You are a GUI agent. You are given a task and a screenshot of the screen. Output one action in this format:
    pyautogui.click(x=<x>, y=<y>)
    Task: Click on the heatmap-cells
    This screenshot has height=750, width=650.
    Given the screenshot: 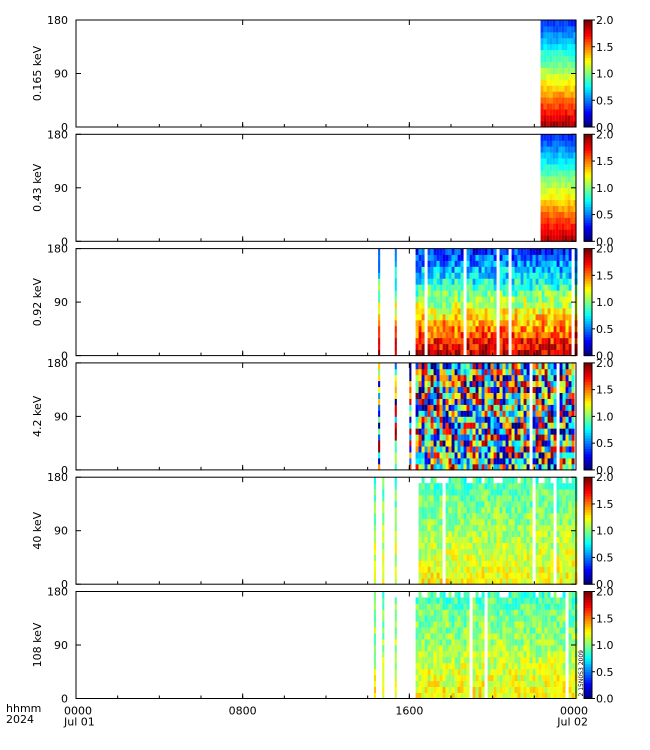 What is the action you would take?
    pyautogui.click(x=476, y=416)
    